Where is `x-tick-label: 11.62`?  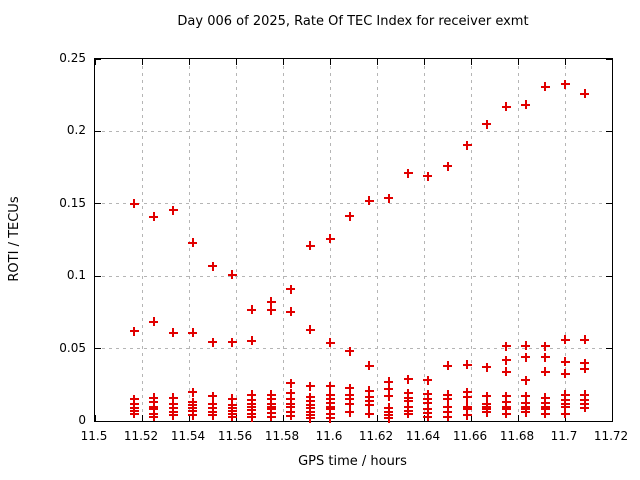
x-tick-label: 11.62 is located at coordinates (376, 436).